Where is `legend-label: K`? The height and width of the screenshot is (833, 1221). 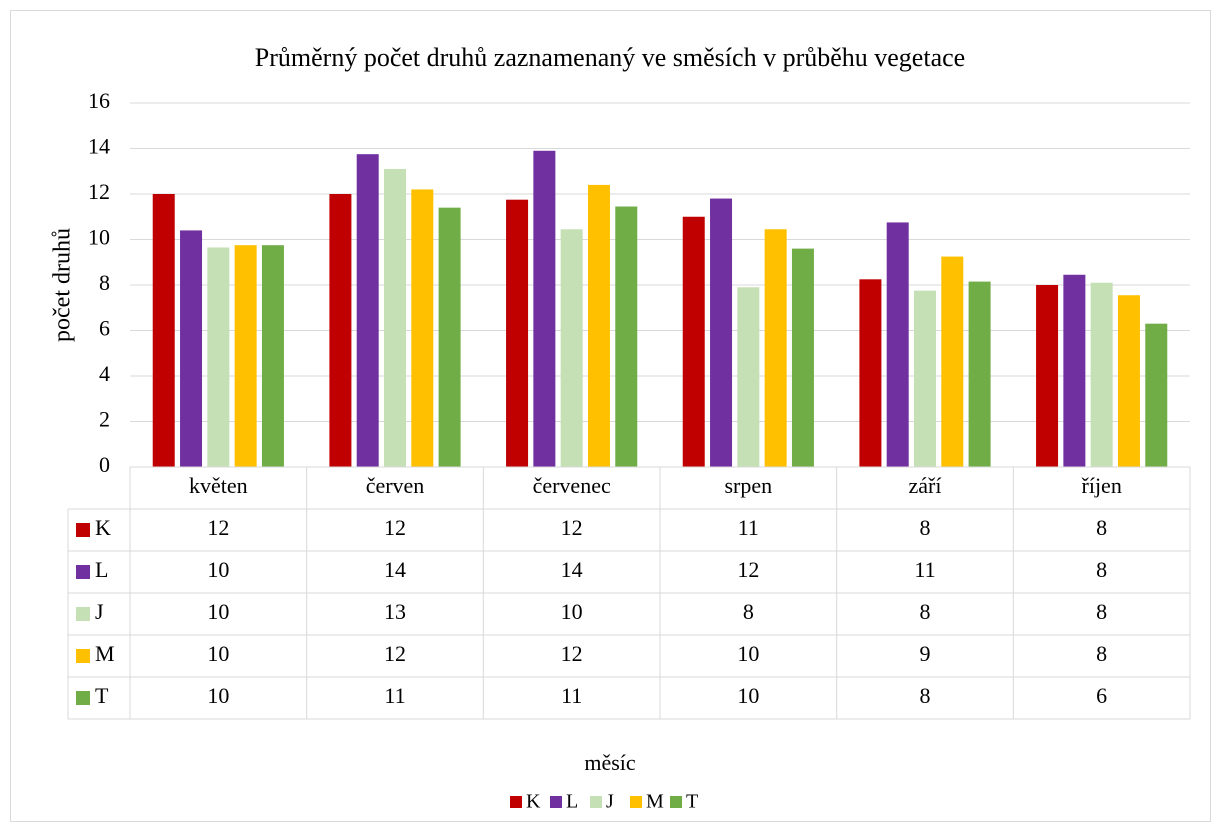 legend-label: K is located at coordinates (533, 802).